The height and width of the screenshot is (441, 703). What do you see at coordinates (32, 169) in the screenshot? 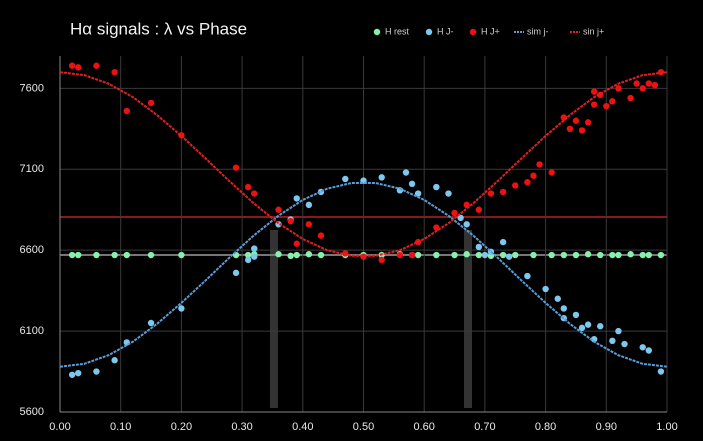
I see `y-tick-label: 7100` at bounding box center [32, 169].